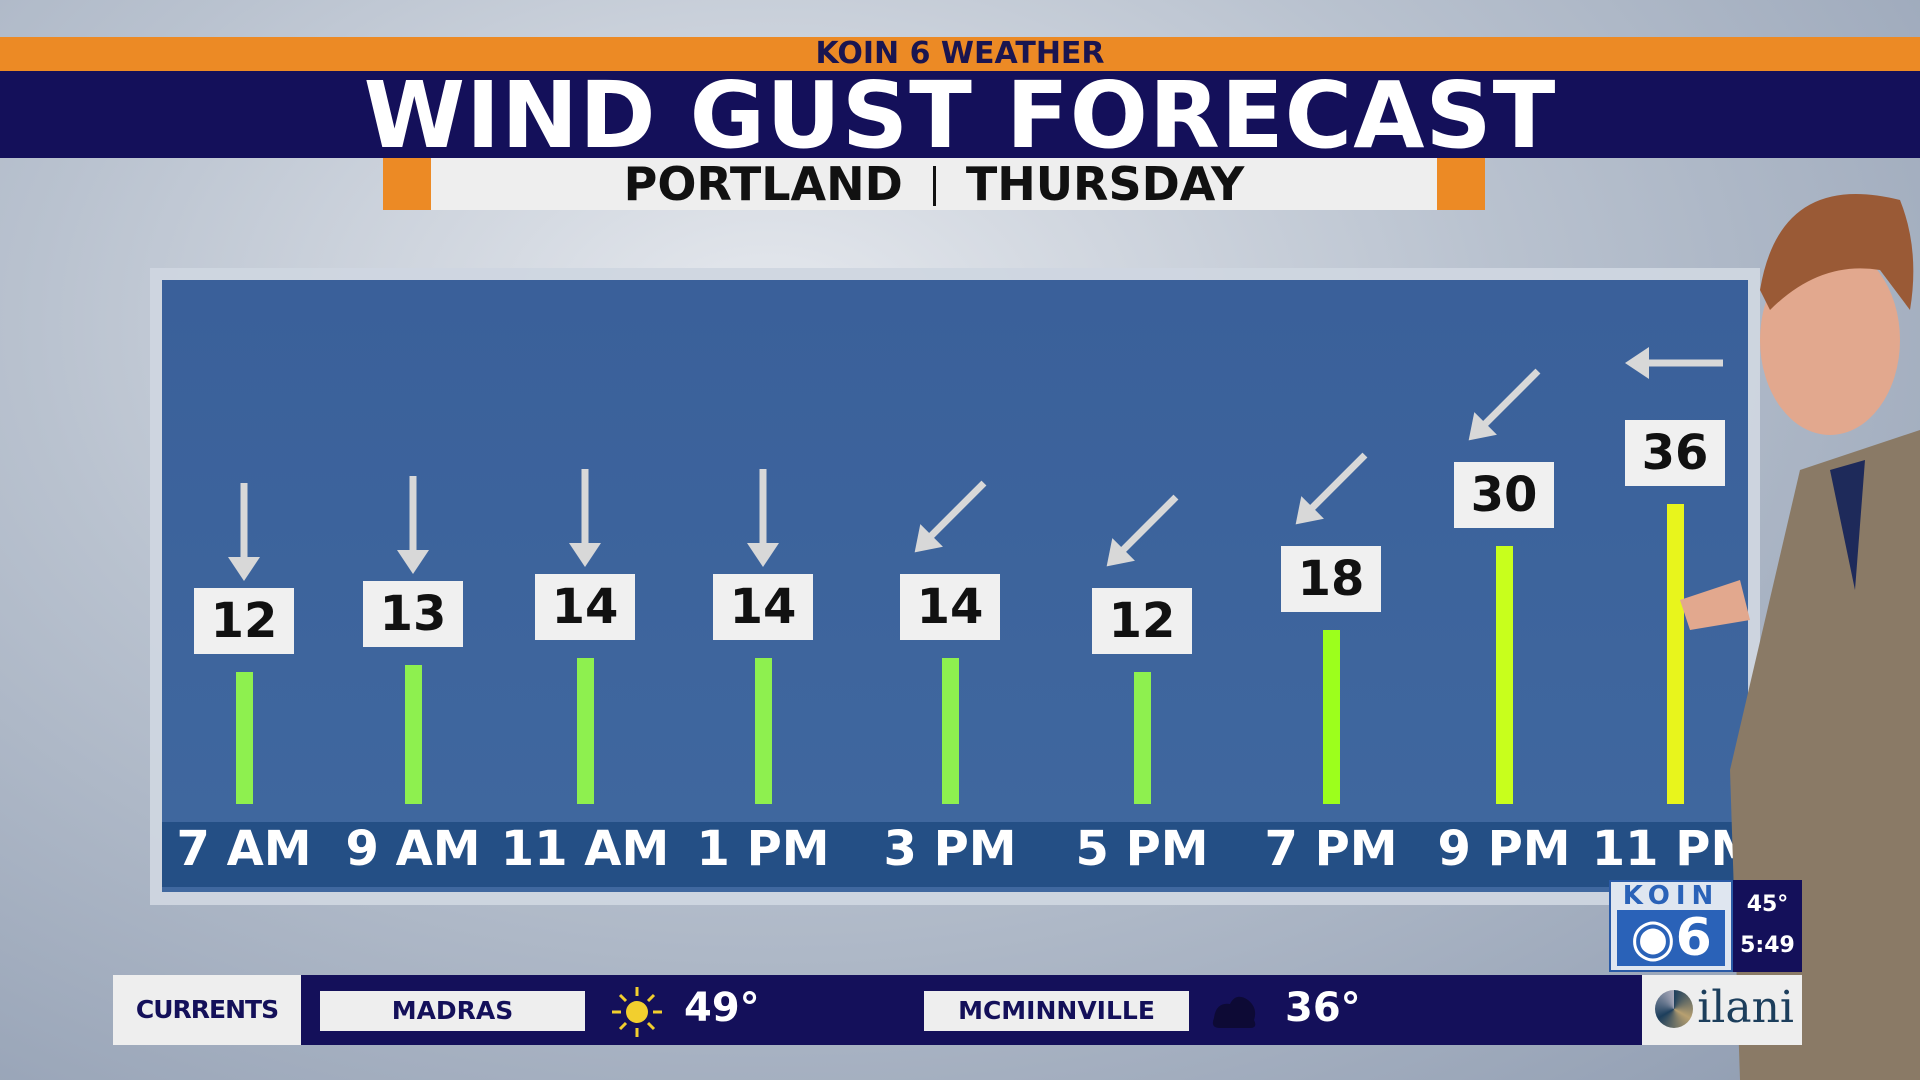 This screenshot has width=1920, height=1080. I want to click on time-label: 7 PM, so click(1331, 849).